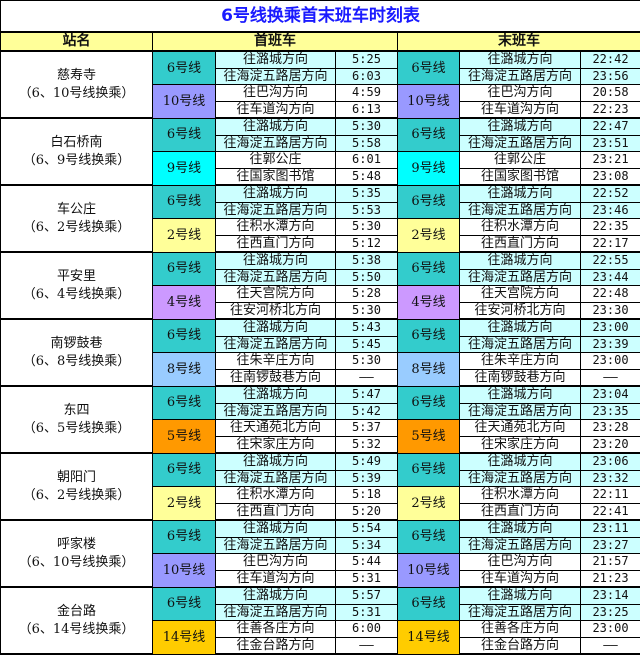  What do you see at coordinates (76, 429) in the screenshot?
I see `station-transfer-note: （6、5号线换乘）` at bounding box center [76, 429].